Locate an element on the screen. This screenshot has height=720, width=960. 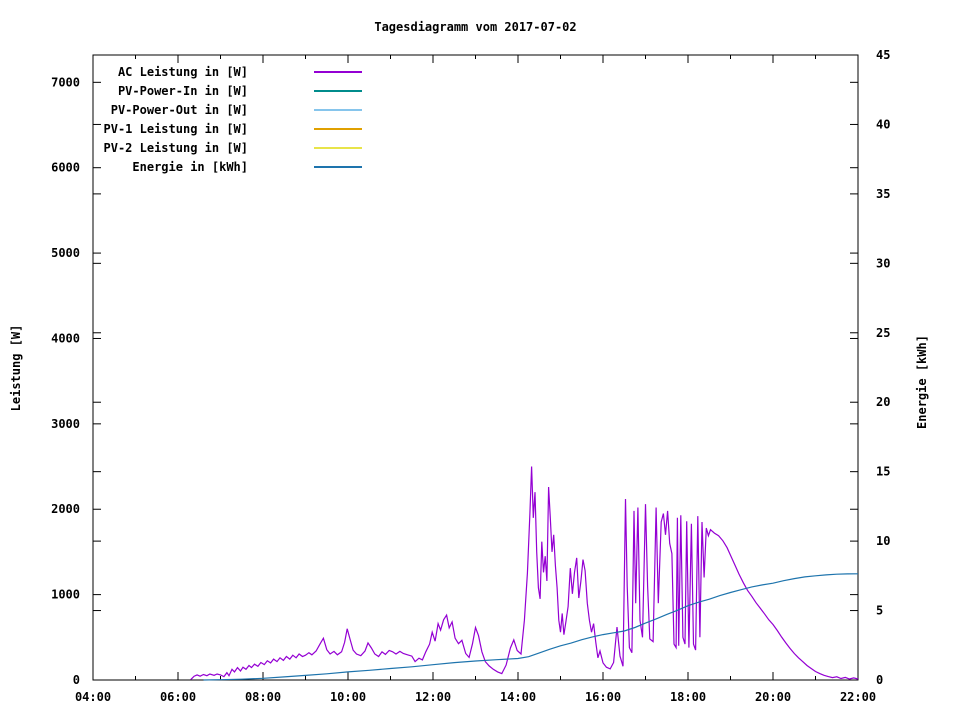
legend-item-ac-leistung-in-w-: AC Leistung in [W] is located at coordinates (181, 71).